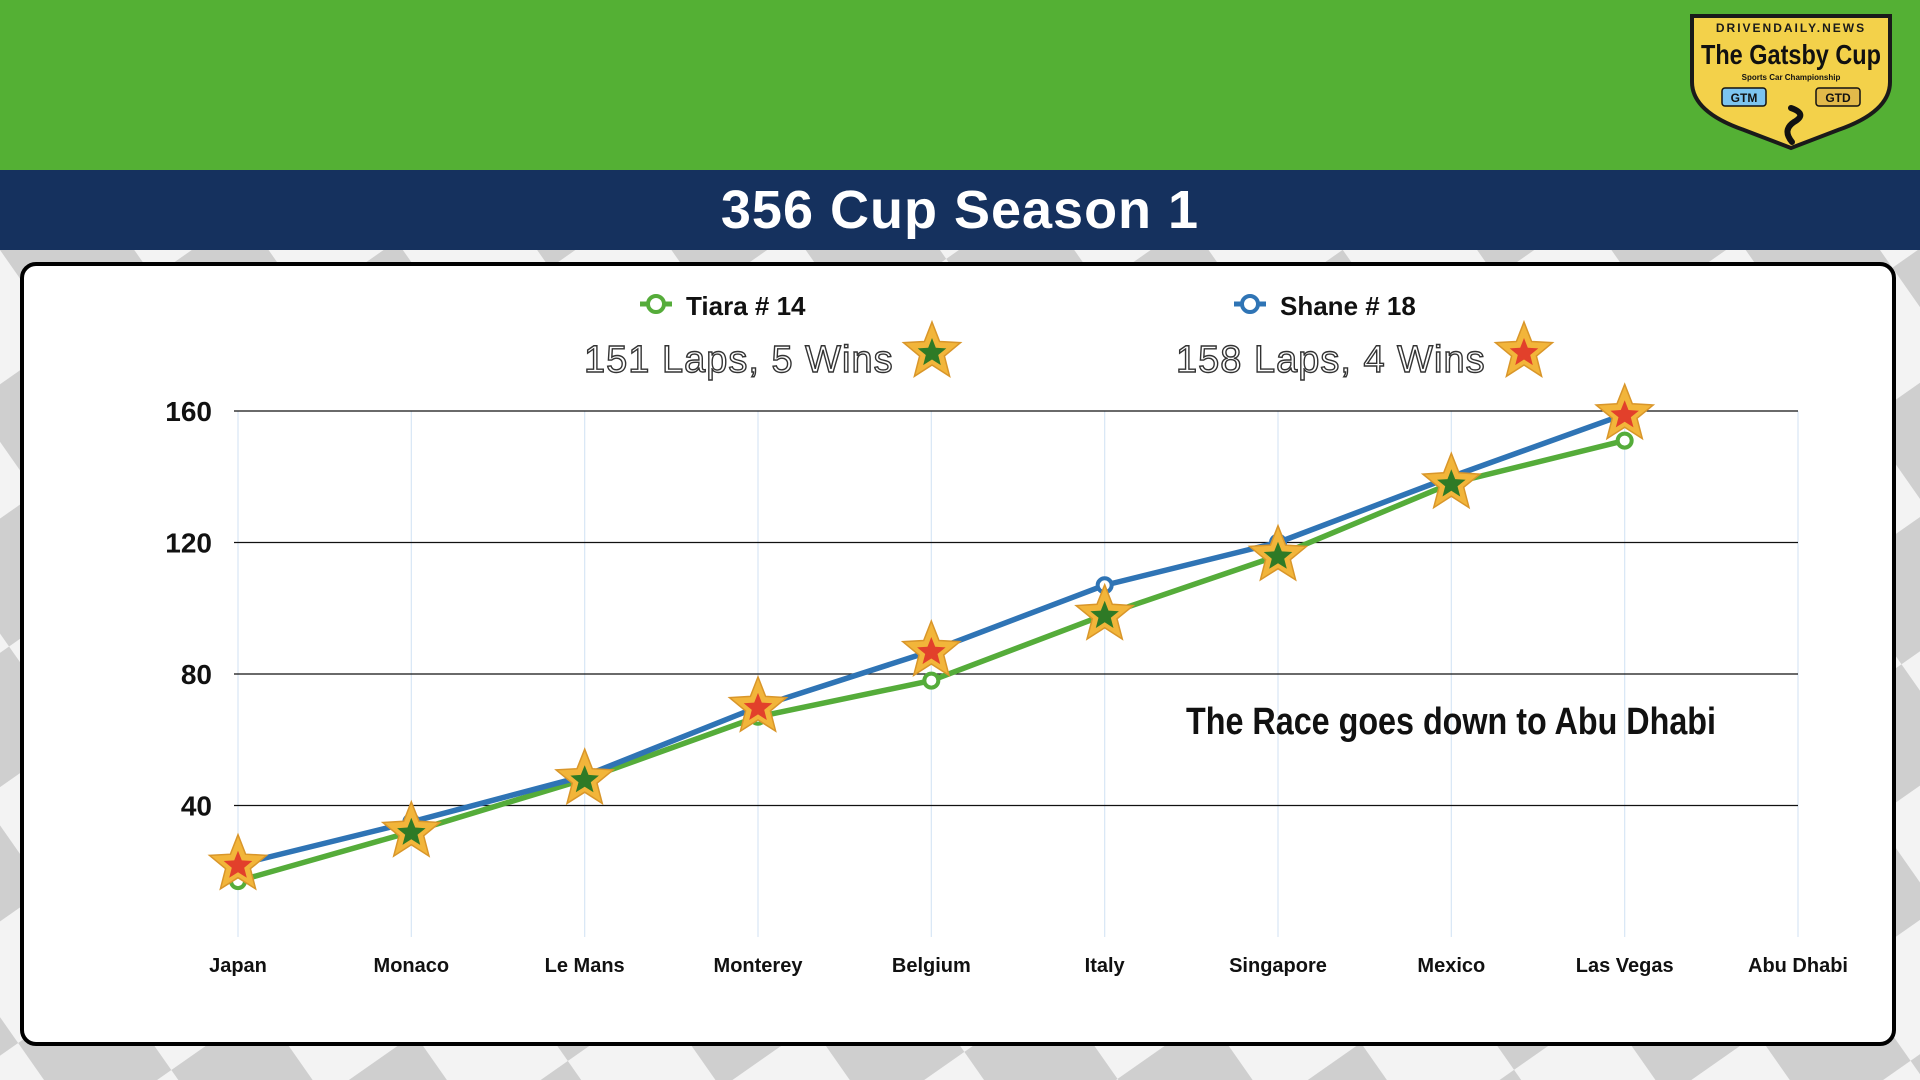  Describe the element at coordinates (746, 306) in the screenshot. I see `legend-tiara-label: Tiara # 14` at that location.